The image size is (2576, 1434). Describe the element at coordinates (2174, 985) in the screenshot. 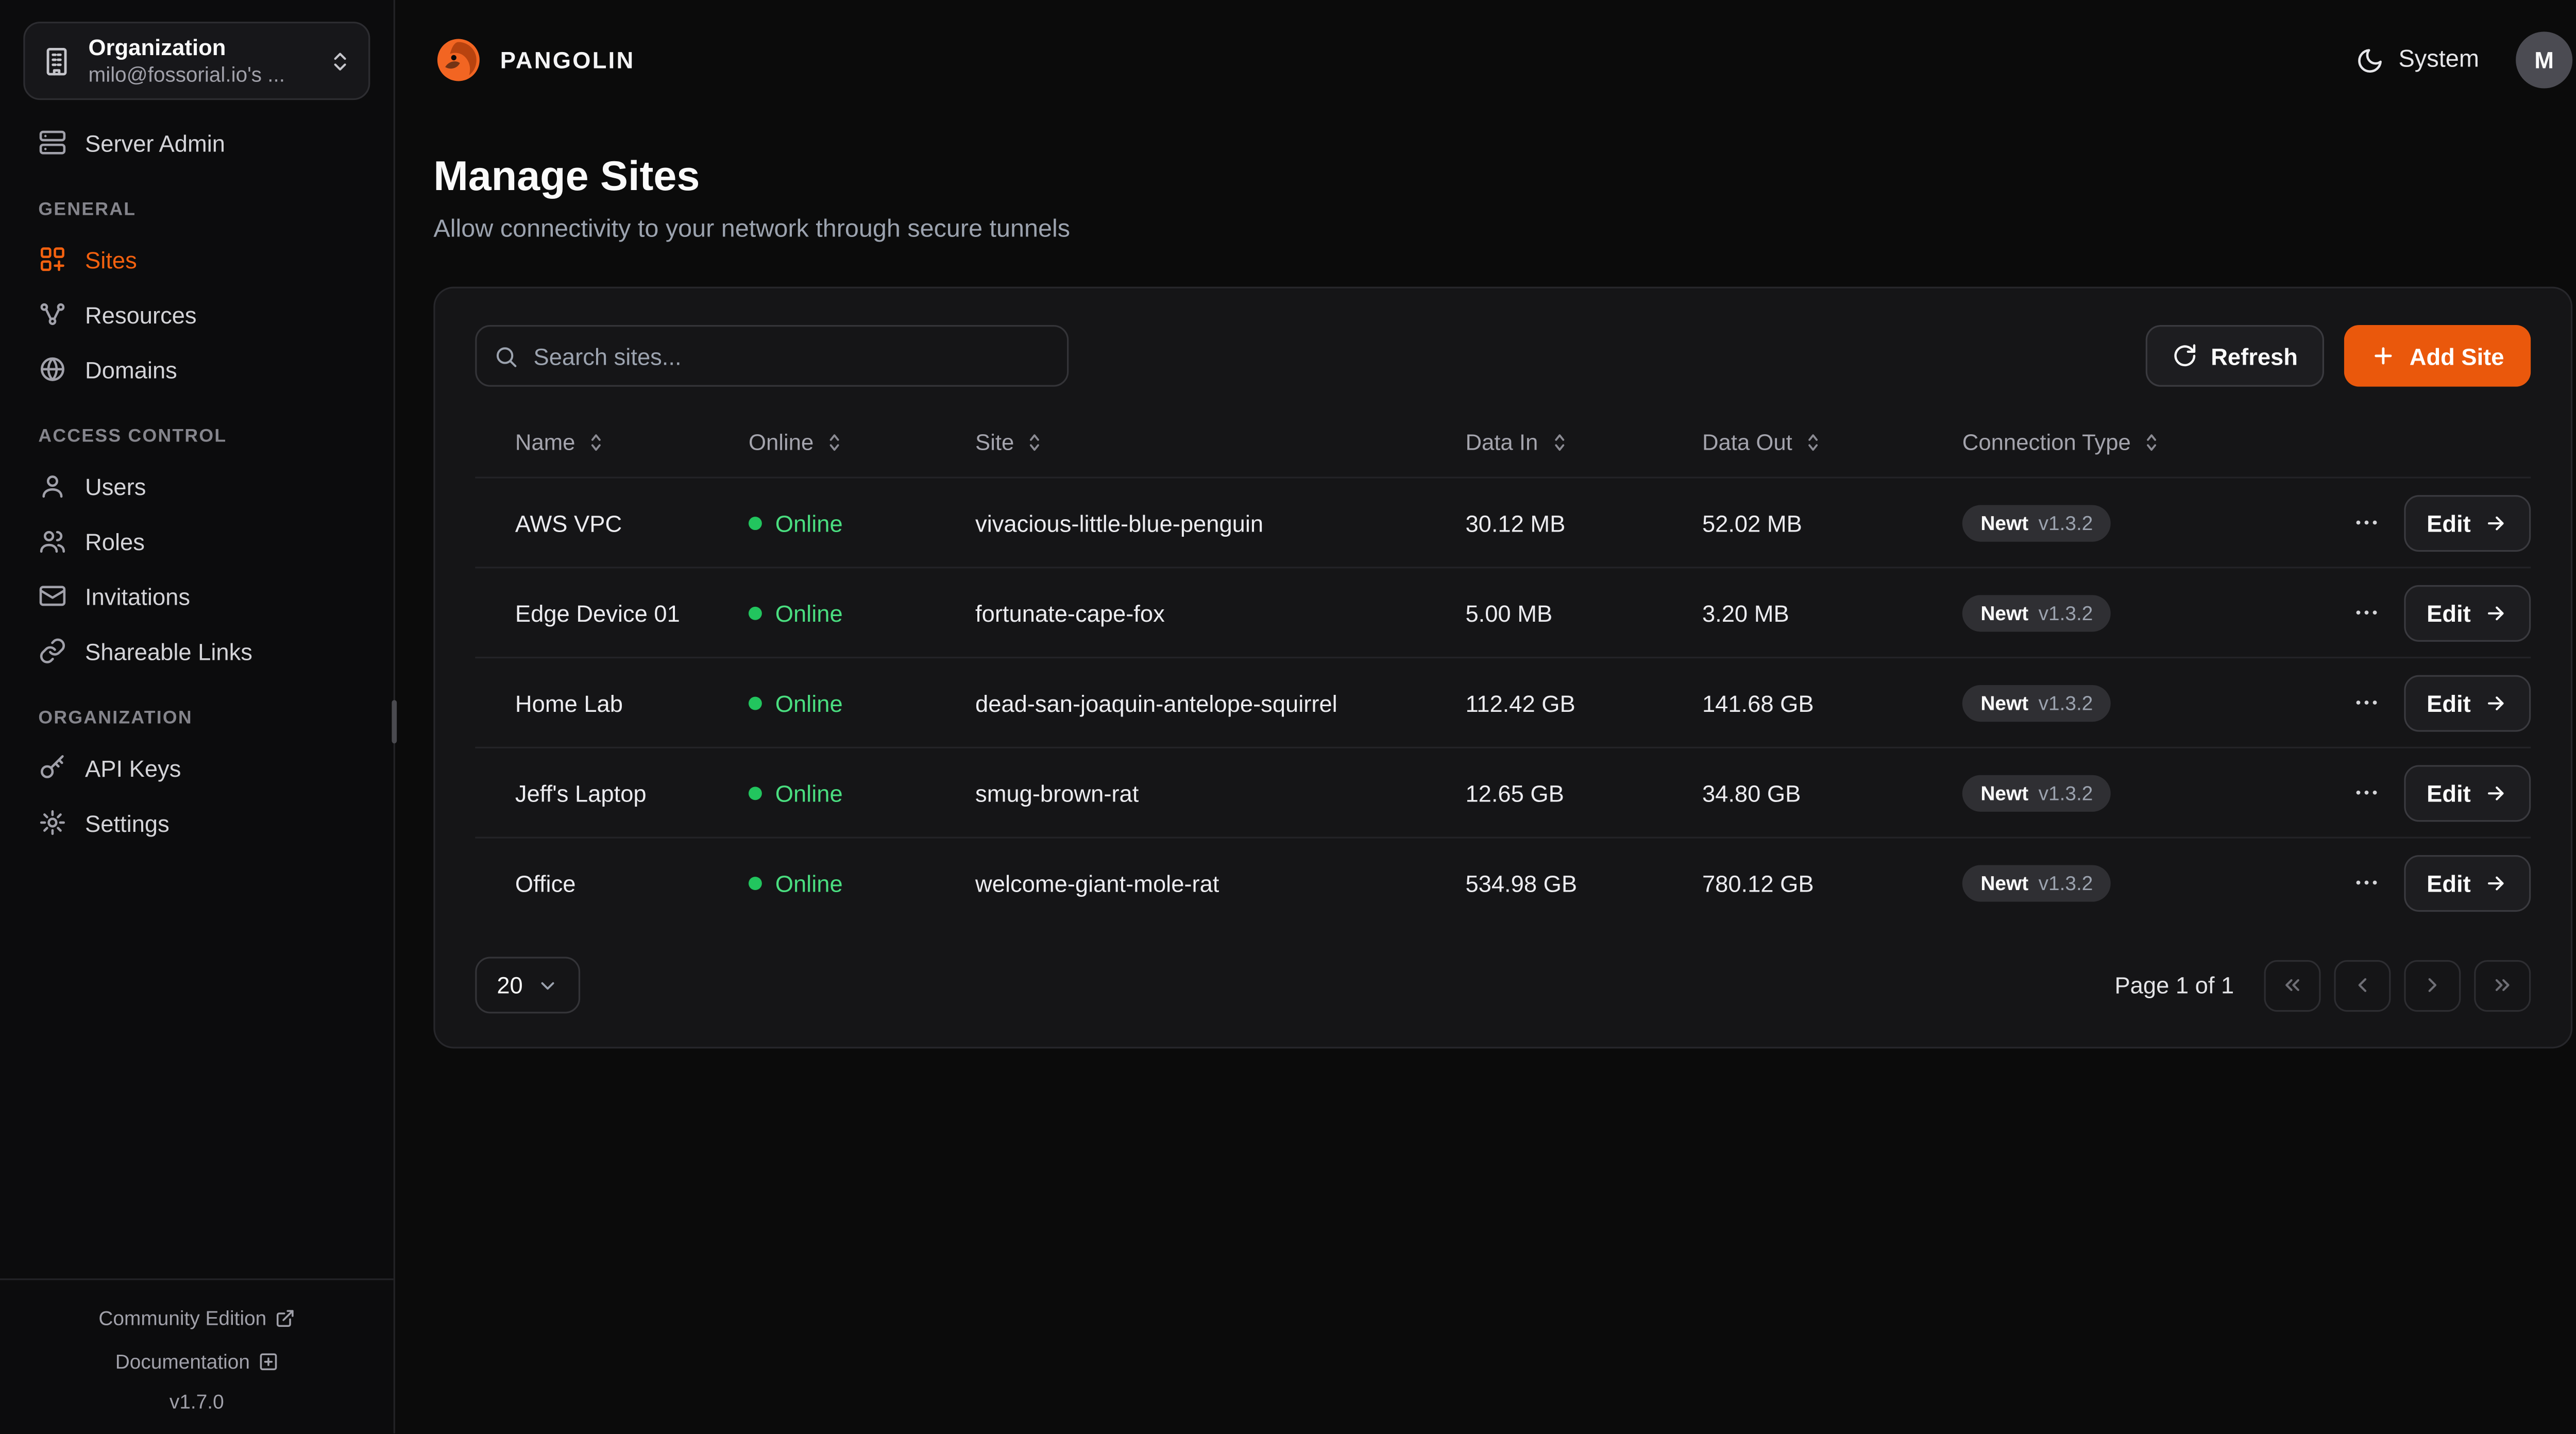

I see `page-info: Page 1 of 1` at that location.